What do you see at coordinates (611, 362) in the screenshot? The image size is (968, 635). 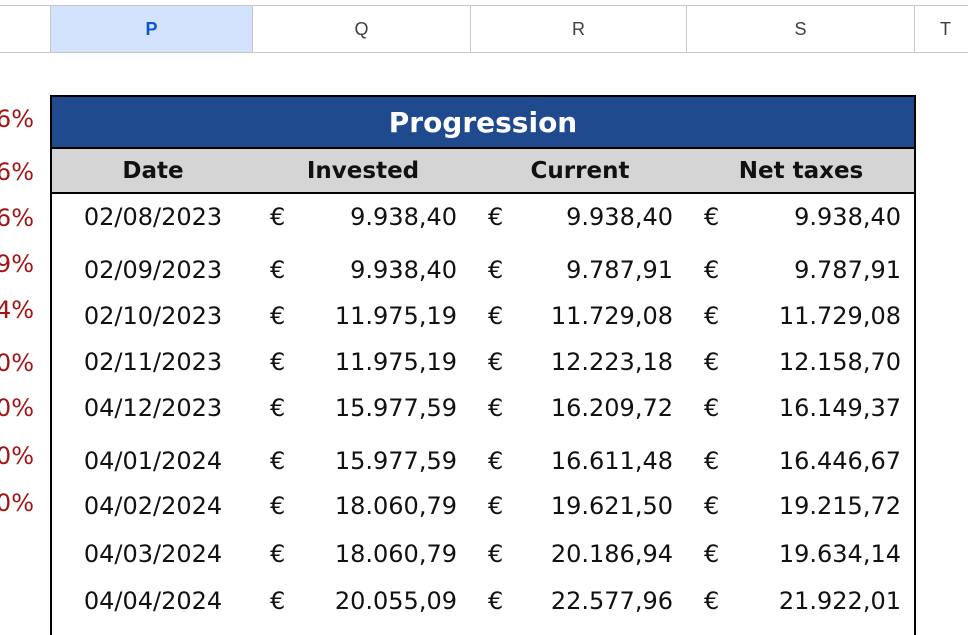 I see `cell-current: 12.223,18` at bounding box center [611, 362].